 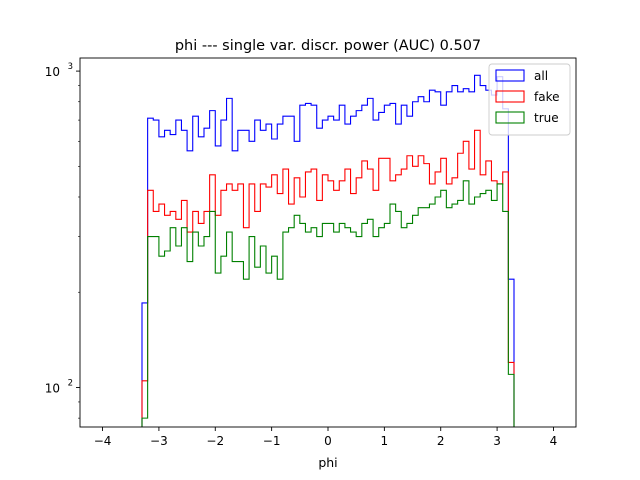 What do you see at coordinates (497, 441) in the screenshot?
I see `x-tick-label: 3` at bounding box center [497, 441].